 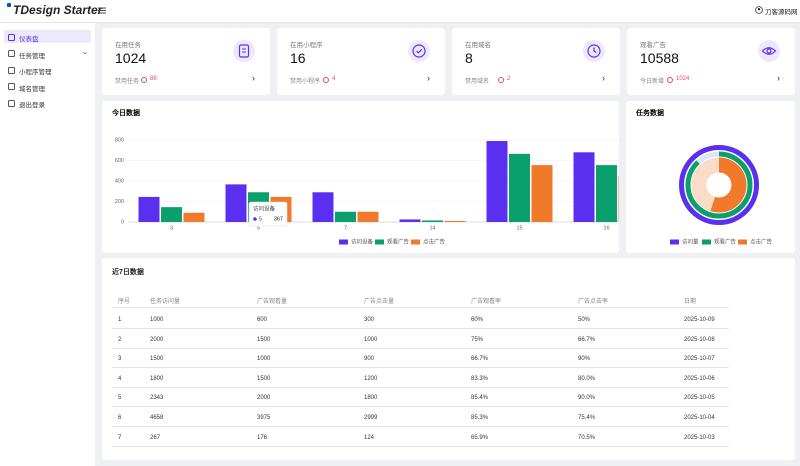 I want to click on y-tick-label: 200, so click(x=119, y=202).